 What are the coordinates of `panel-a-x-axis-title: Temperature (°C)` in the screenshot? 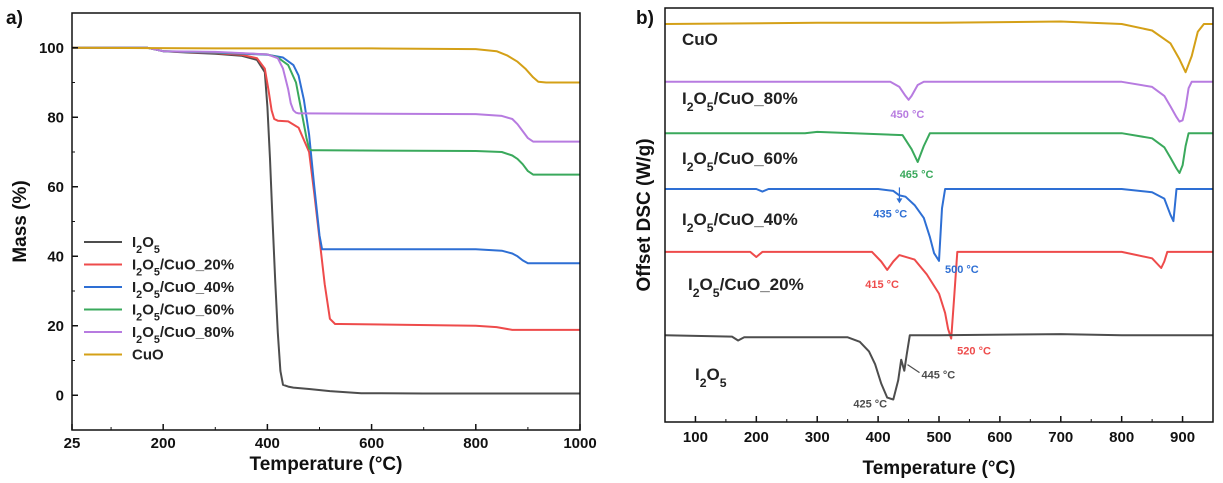 It's located at (326, 464).